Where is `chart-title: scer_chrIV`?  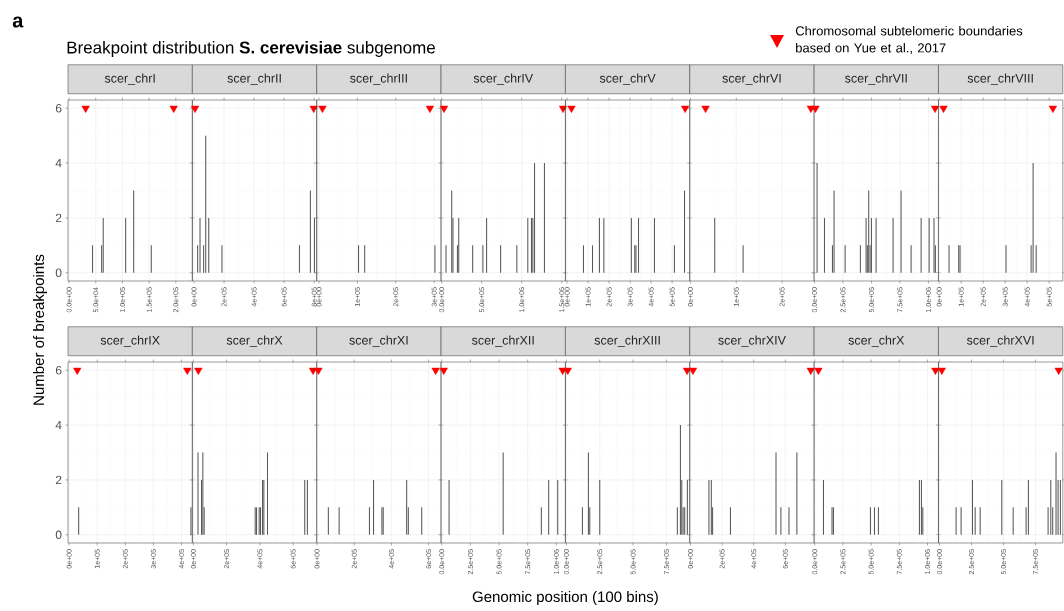
chart-title: scer_chrIV is located at coordinates (503, 79).